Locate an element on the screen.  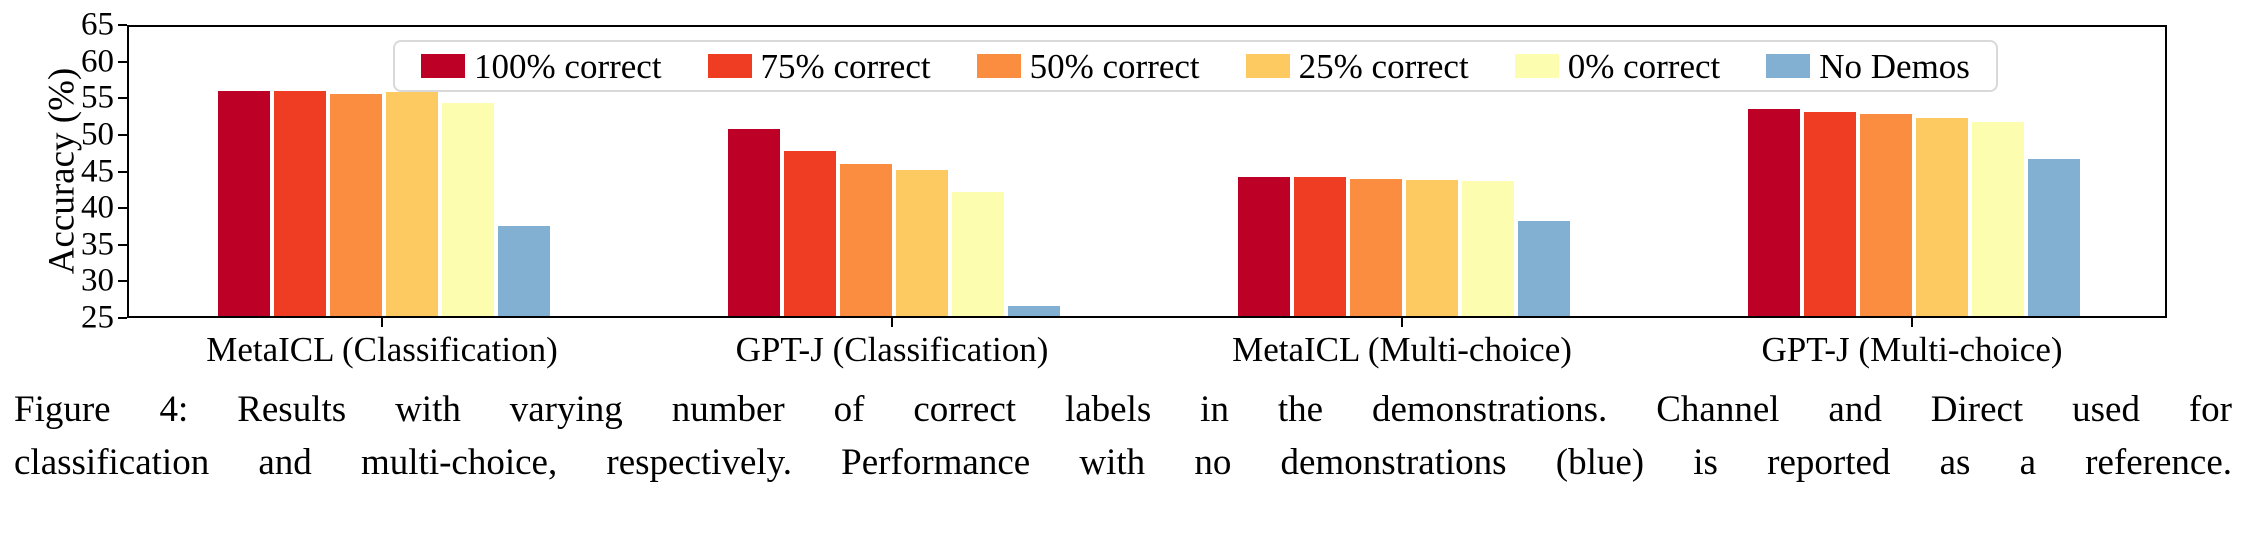
legend-item: 50% correct is located at coordinates (1088, 66).